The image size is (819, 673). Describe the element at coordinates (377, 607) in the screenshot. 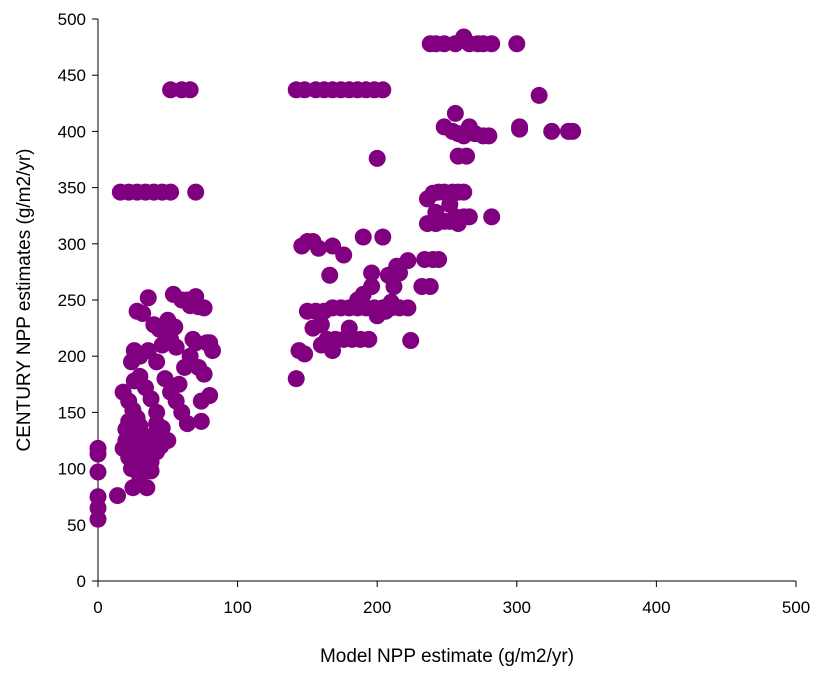

I see `x-tick-label: 200` at that location.